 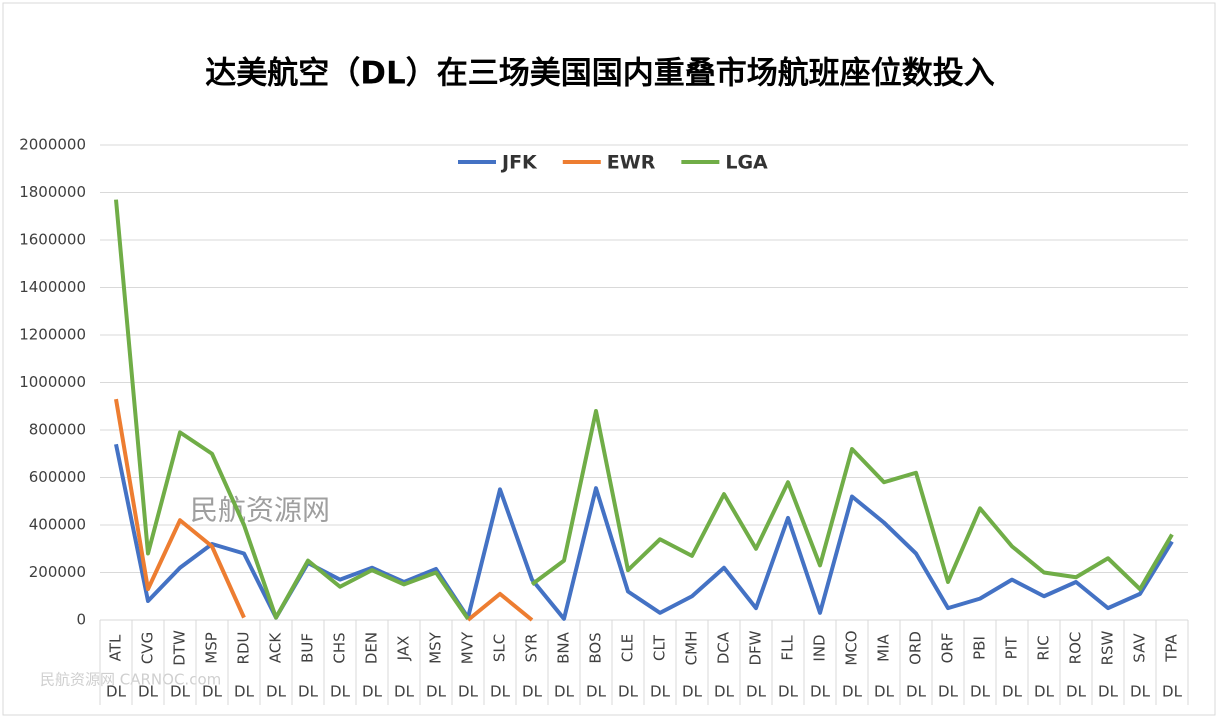 What do you see at coordinates (52, 240) in the screenshot?
I see `y-tick-label: 1600000` at bounding box center [52, 240].